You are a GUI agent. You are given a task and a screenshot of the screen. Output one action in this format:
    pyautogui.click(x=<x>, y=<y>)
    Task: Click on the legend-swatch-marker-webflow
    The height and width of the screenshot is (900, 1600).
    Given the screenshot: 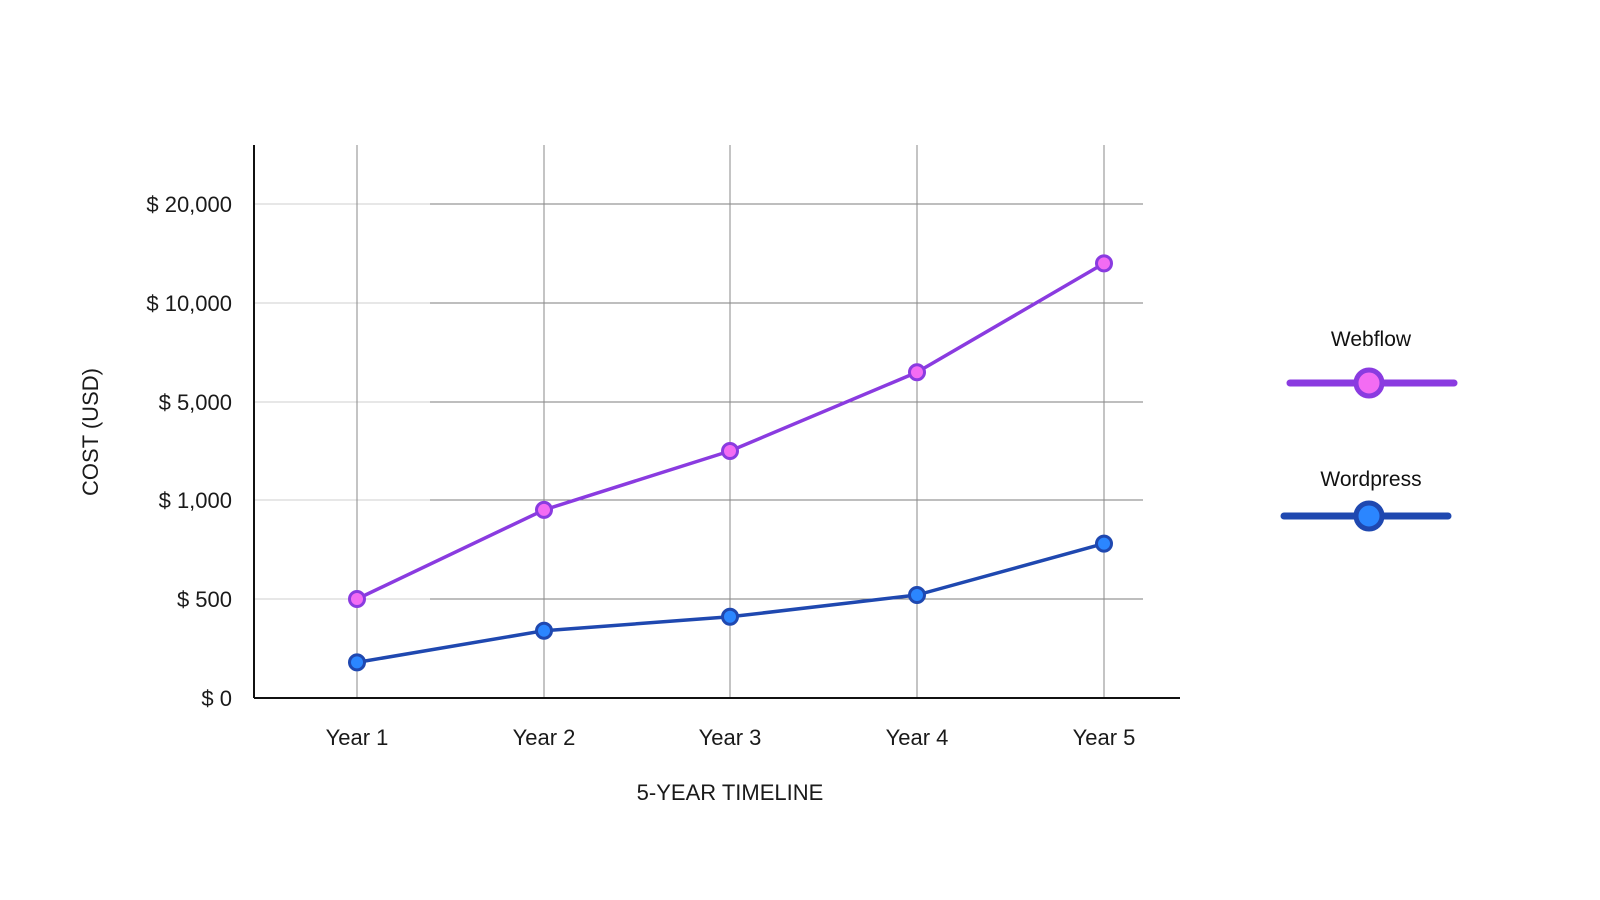 What is the action you would take?
    pyautogui.click(x=1369, y=383)
    